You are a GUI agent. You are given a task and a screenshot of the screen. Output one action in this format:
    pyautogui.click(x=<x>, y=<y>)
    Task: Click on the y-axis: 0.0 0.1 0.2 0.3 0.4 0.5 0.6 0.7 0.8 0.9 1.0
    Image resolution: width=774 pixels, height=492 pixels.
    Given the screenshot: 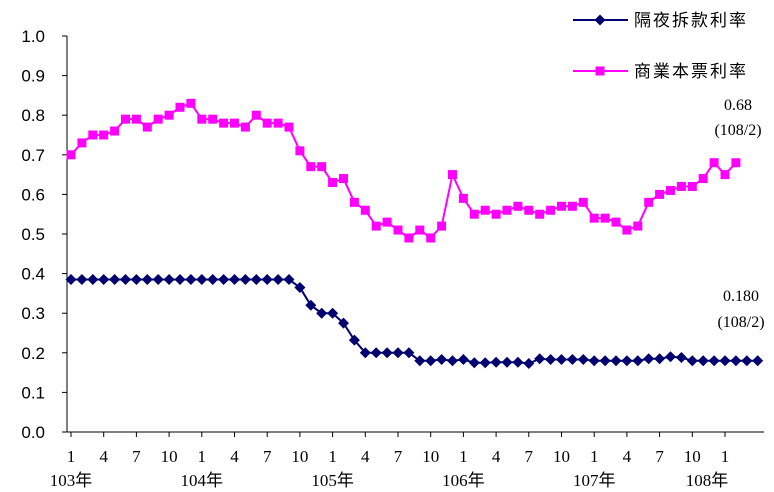 What is the action you would take?
    pyautogui.click(x=44, y=234)
    